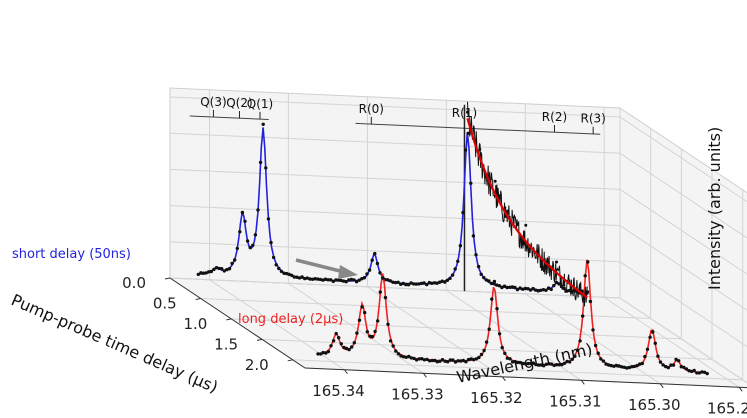 The height and width of the screenshot is (418, 747). Describe the element at coordinates (496, 398) in the screenshot. I see `x-tick-label: 165.32` at that location.